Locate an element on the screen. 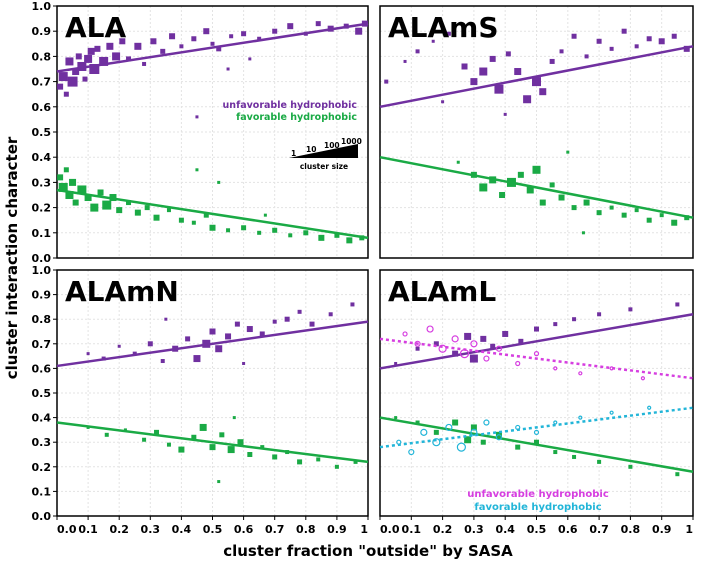 This screenshot has width=706, height=565. legend-unfavorable-label: unfavorable hydrophobic is located at coordinates (290, 105).